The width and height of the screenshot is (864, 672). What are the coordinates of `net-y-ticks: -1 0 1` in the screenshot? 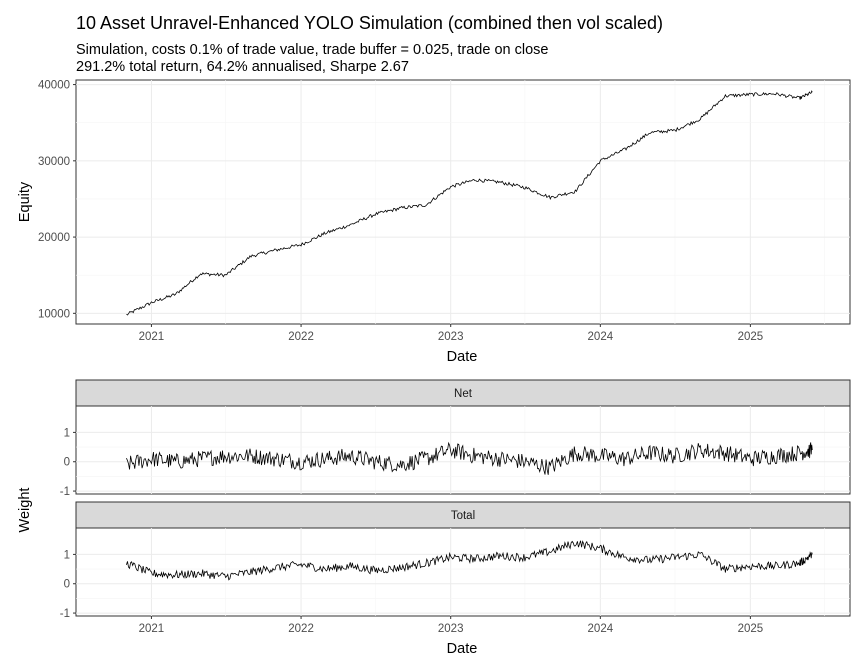 It's located at (68, 462).